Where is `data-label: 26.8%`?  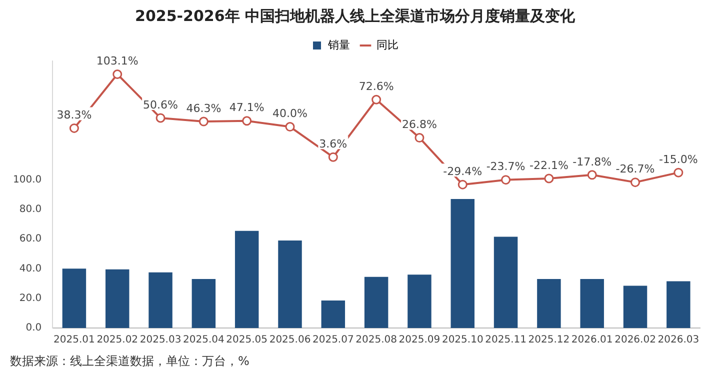
data-label: 26.8% is located at coordinates (419, 125).